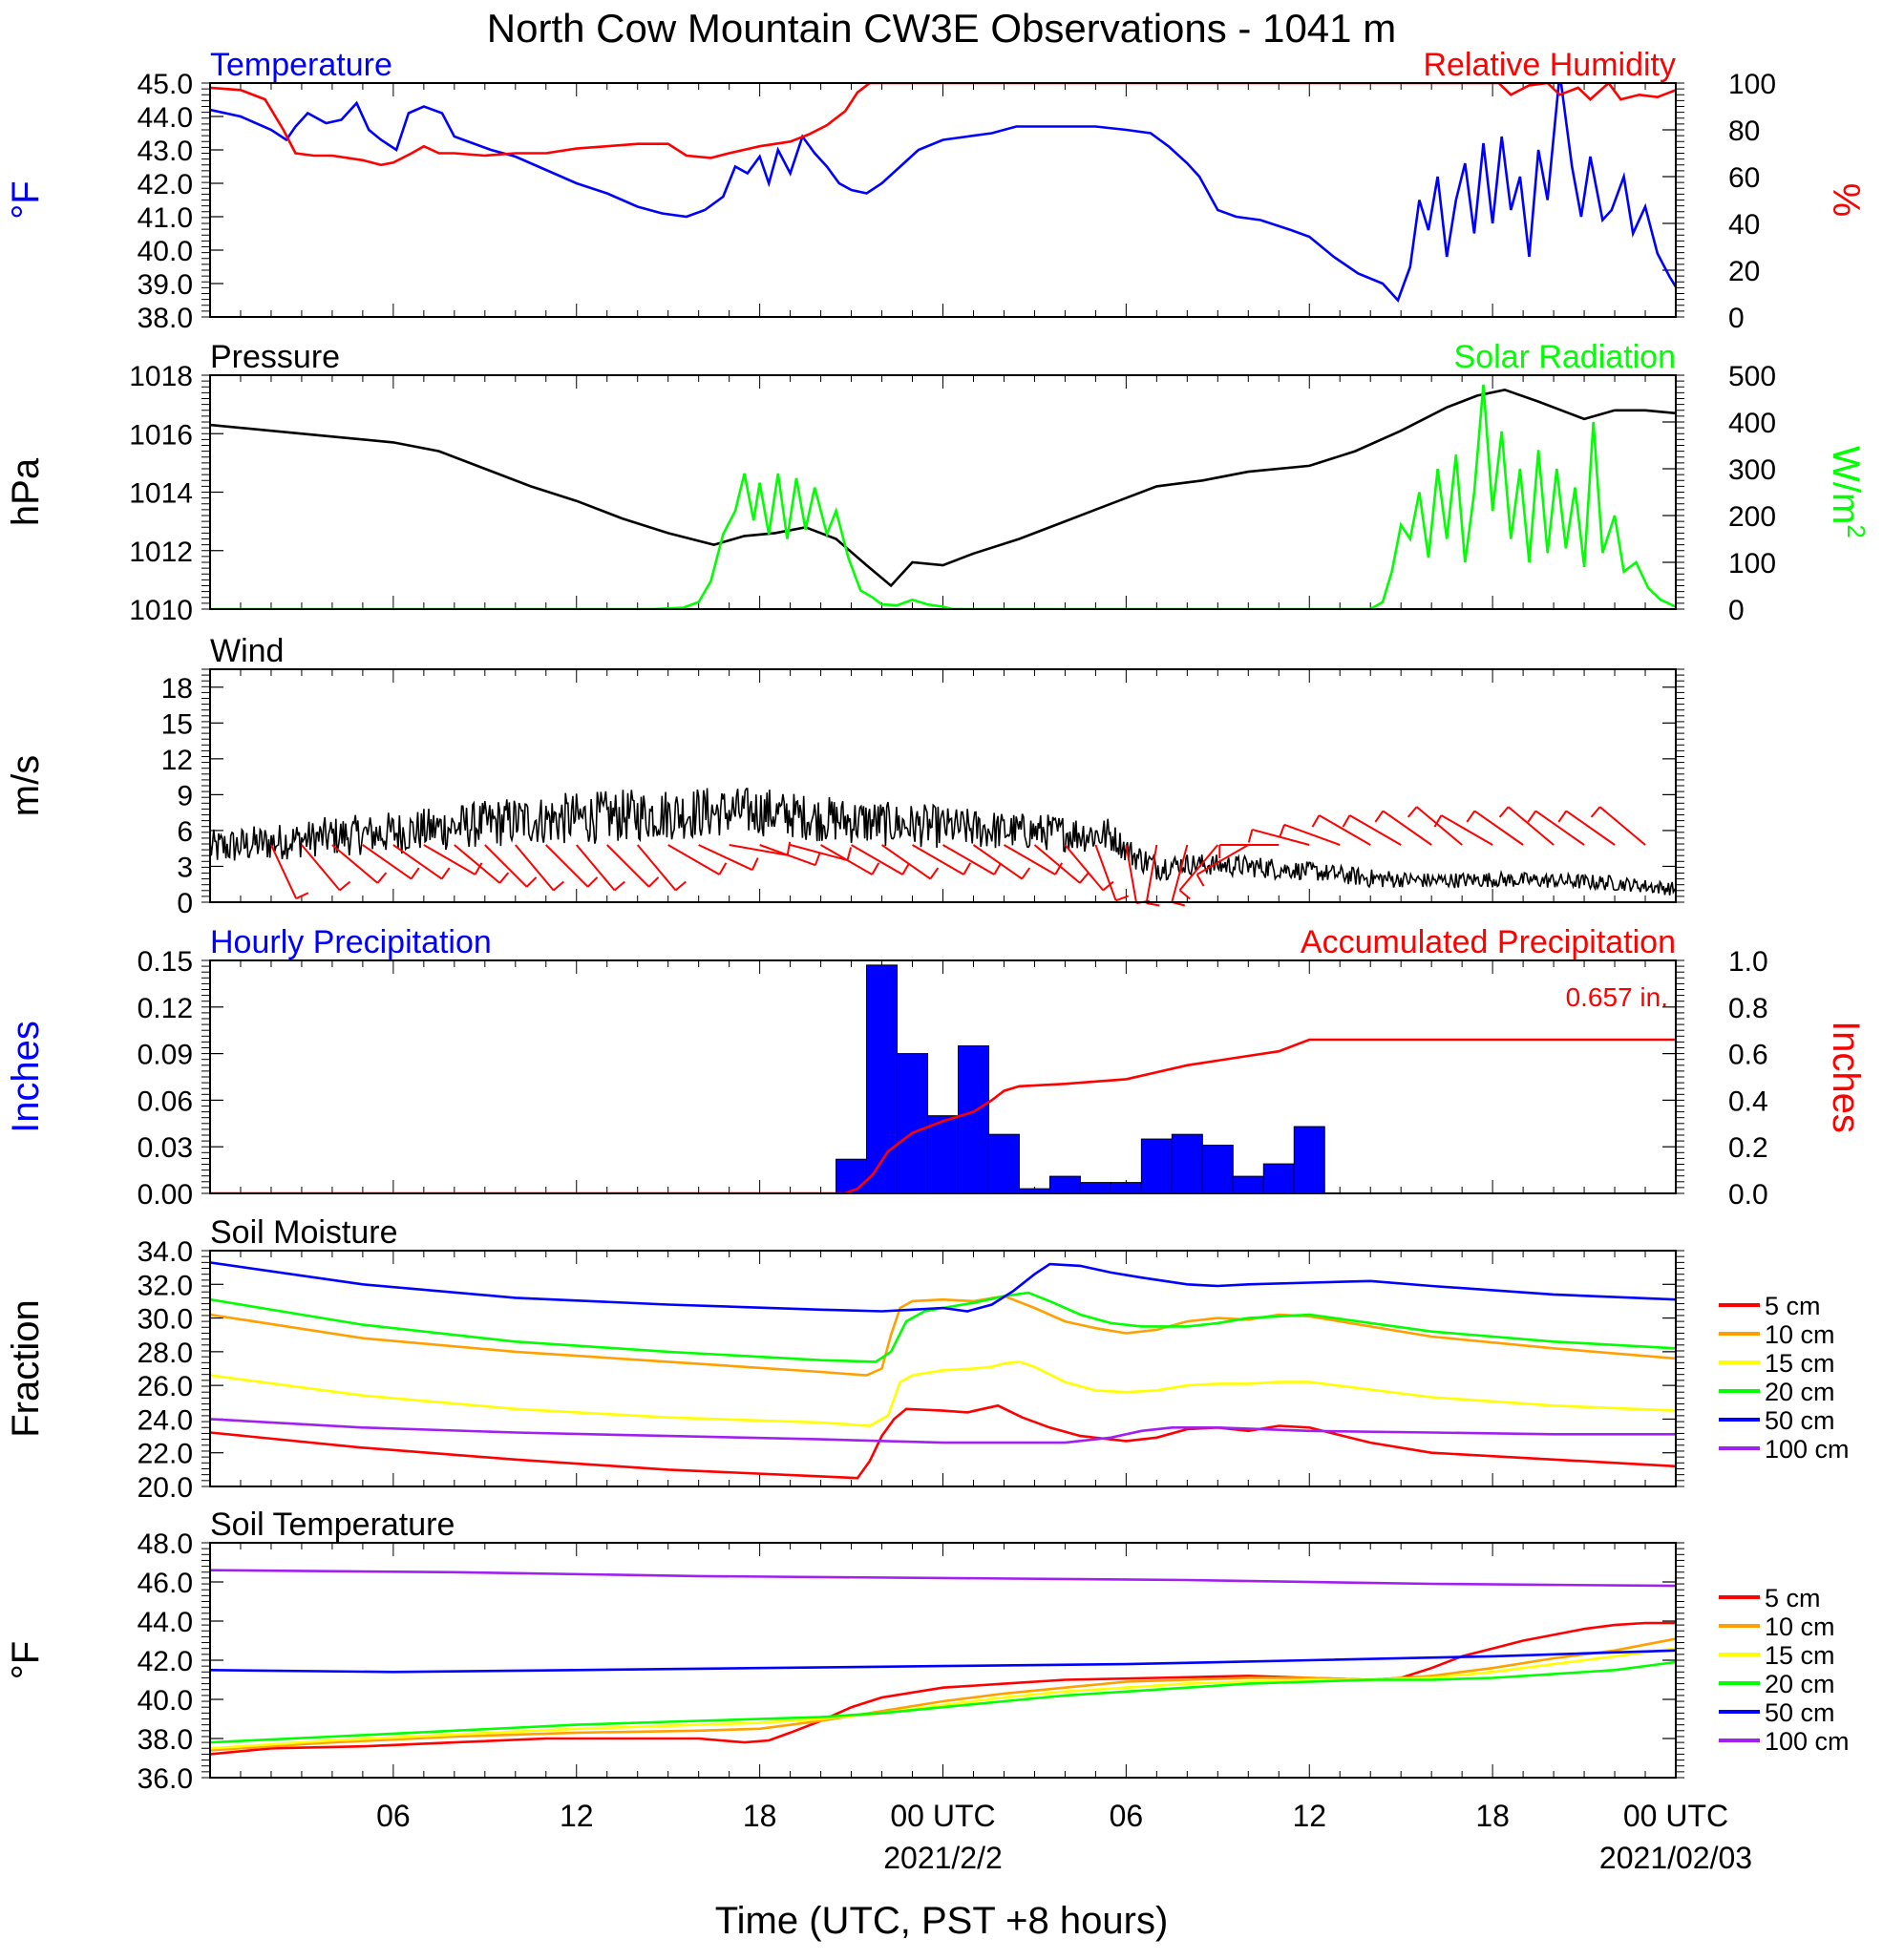 Image resolution: width=1883 pixels, height=1960 pixels. I want to click on y-tick-label: 32.0, so click(165, 1285).